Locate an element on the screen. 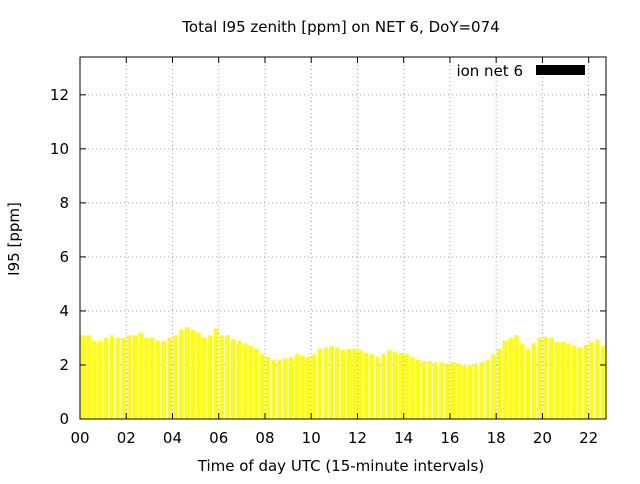 Image resolution: width=640 pixels, height=484 pixels. x-tick-label: 08 is located at coordinates (264, 438).